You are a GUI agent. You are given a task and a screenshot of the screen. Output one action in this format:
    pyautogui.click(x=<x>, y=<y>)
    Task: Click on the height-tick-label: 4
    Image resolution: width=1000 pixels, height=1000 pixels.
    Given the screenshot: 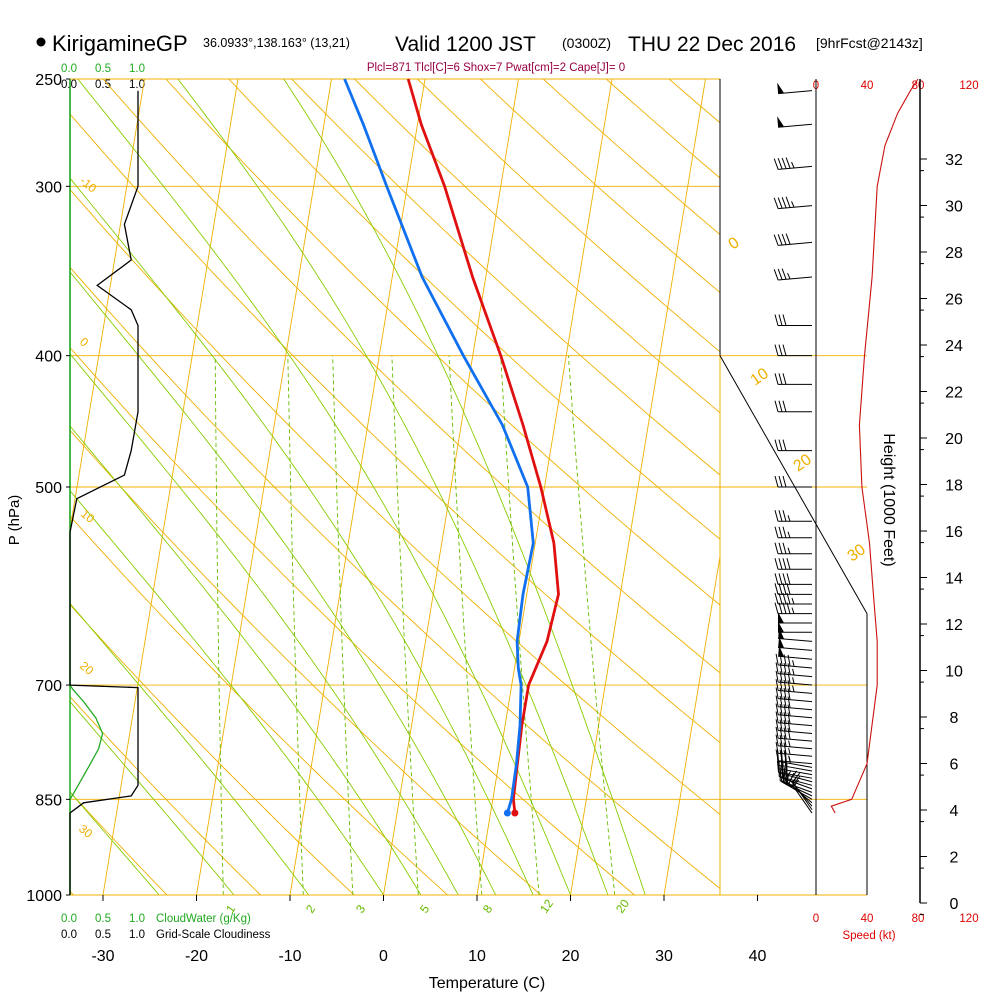 What is the action you would take?
    pyautogui.click(x=954, y=811)
    